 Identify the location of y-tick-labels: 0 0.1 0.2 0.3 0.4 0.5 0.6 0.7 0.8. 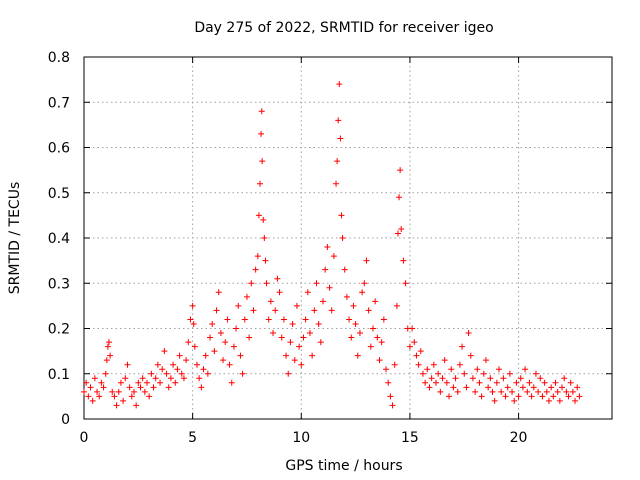
(59, 239).